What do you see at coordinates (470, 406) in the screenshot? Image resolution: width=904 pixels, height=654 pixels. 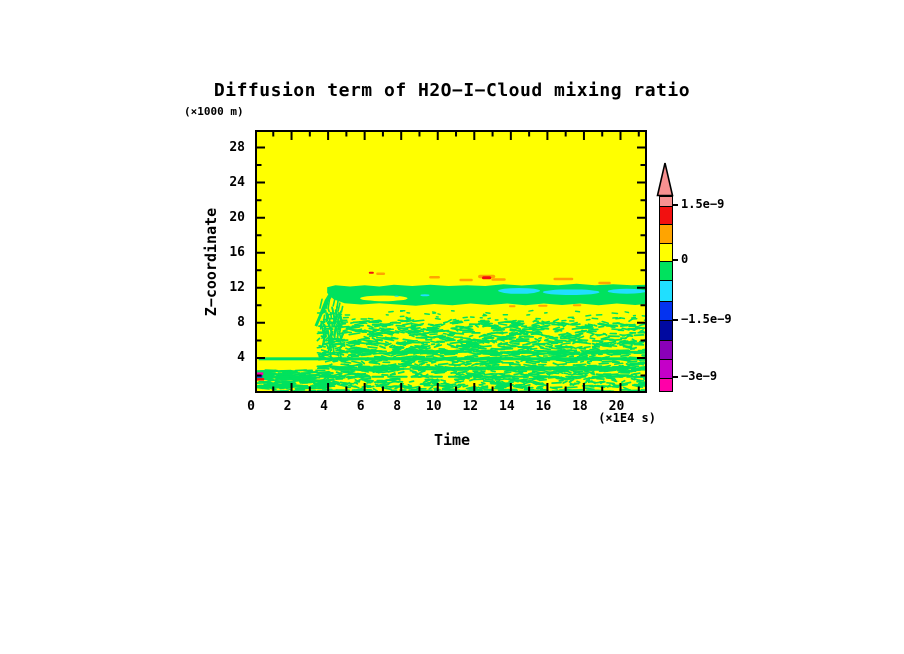 I see `x-tick-label-12: 12` at bounding box center [470, 406].